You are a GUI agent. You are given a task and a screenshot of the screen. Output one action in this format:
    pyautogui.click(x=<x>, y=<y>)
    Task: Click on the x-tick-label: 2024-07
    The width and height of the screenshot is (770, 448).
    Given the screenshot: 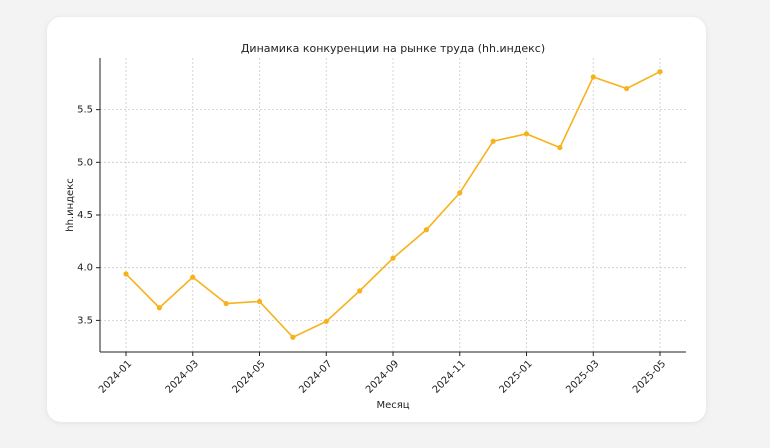 What is the action you would take?
    pyautogui.click(x=315, y=376)
    